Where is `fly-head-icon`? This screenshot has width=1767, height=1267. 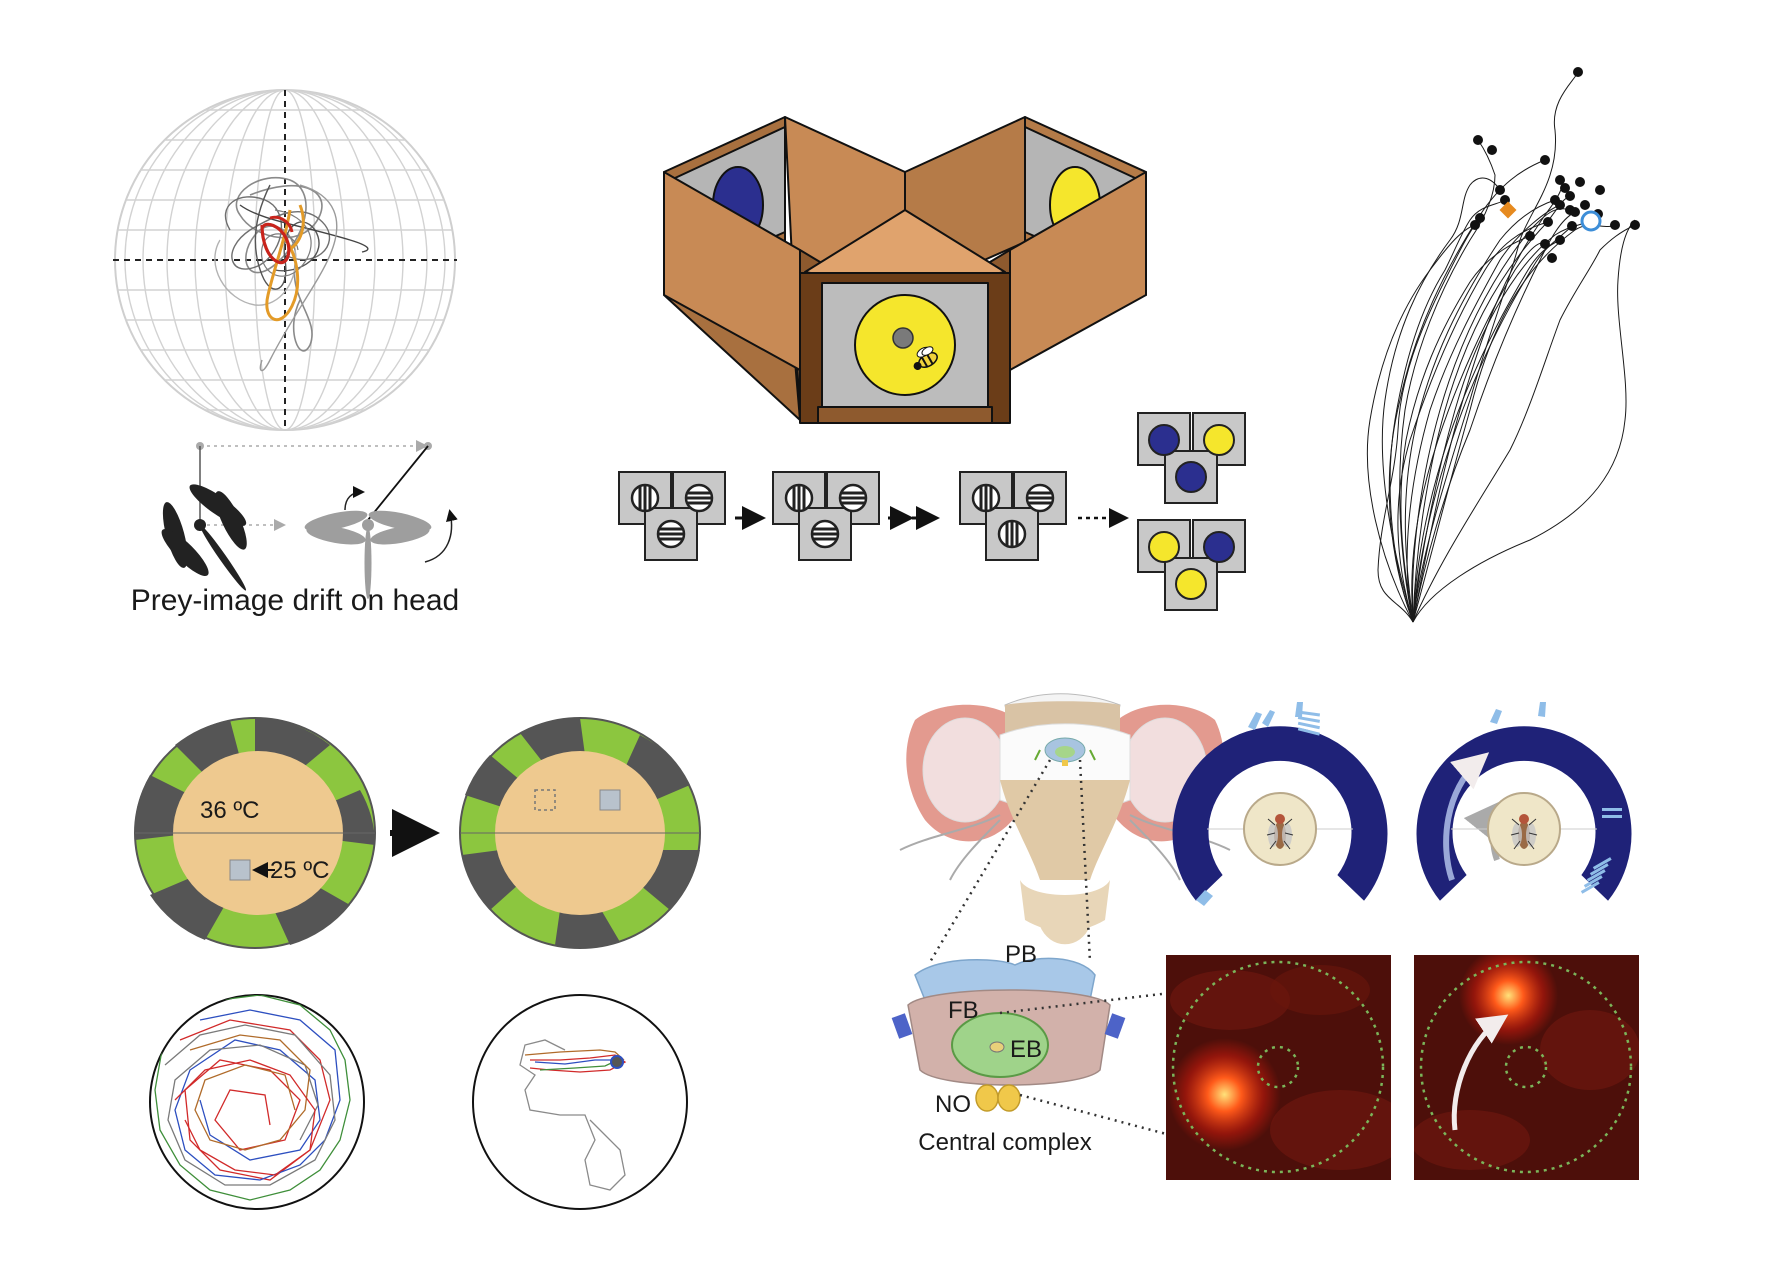
fly-head-icon is located at coordinates (1065, 819).